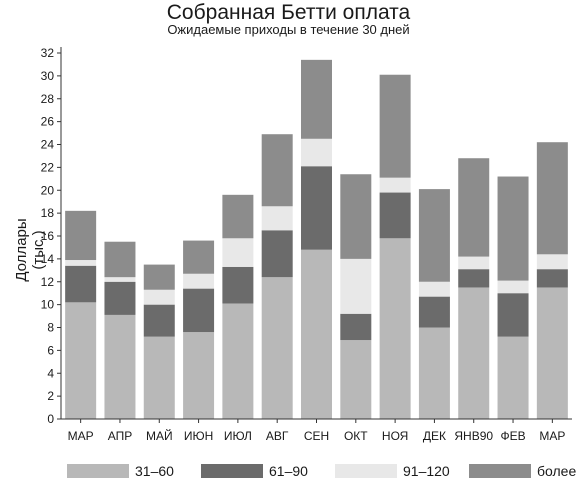 This screenshot has height=481, width=577. What do you see at coordinates (159, 435) in the screenshot?
I see `x-tick-label: МАЙ` at bounding box center [159, 435].